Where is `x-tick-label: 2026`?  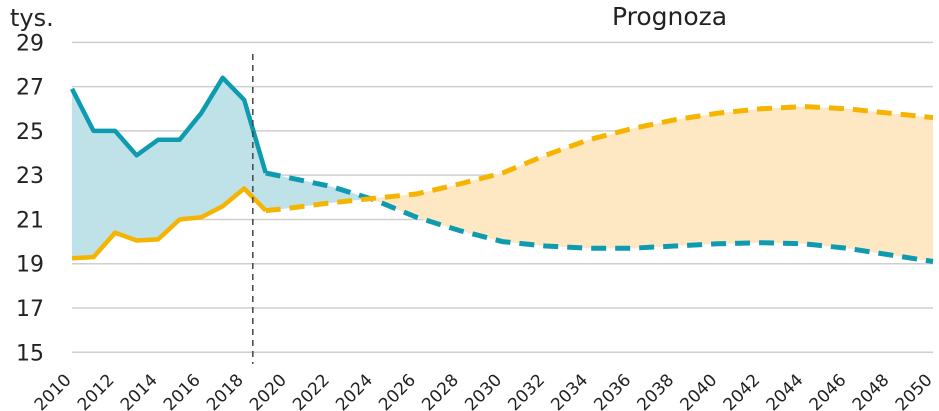
x-tick-label: 2026 is located at coordinates (397, 390).